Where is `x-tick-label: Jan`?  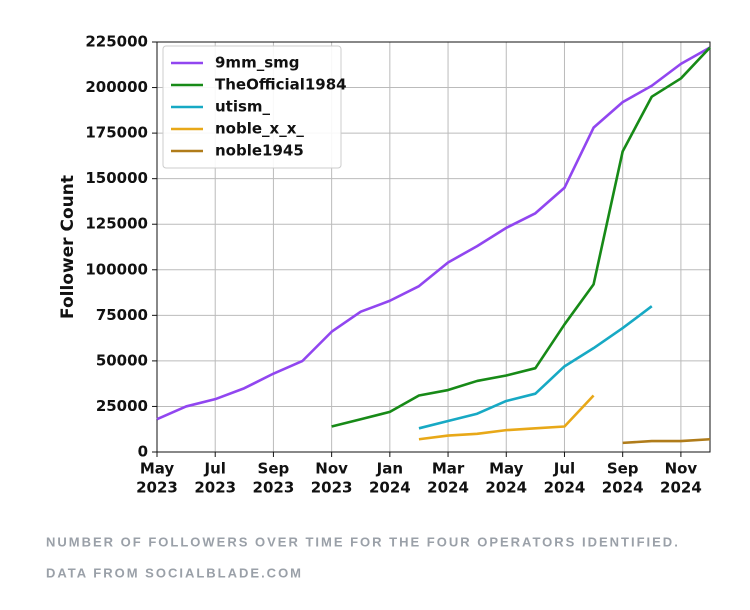
x-tick-label: Jan is located at coordinates (389, 469).